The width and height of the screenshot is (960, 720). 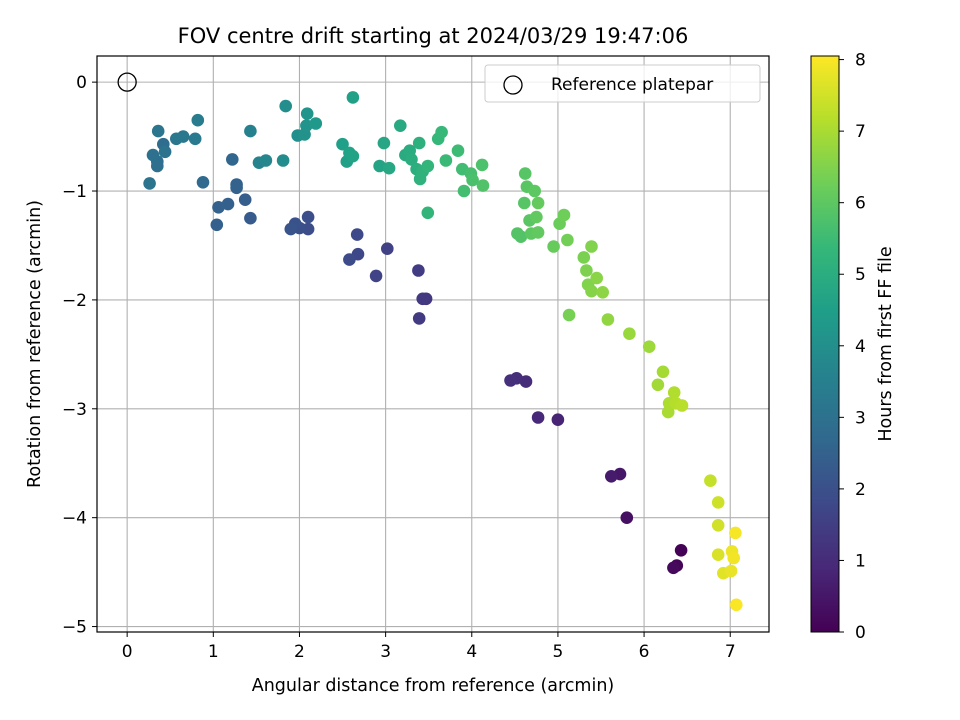 I want to click on y-tick-label: 0, so click(x=81, y=83).